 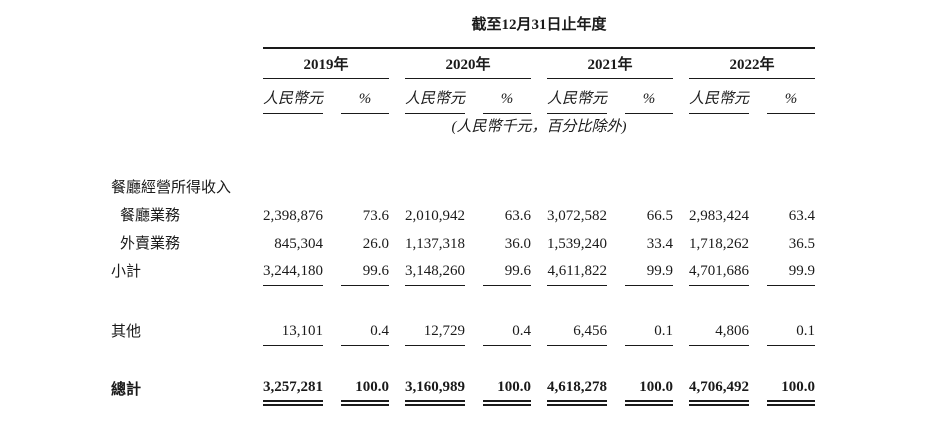 I want to click on subheader-row: 人民幣元 % 人民幣元 % 人民幣元 % 人民幣元 %, so click(x=463, y=96).